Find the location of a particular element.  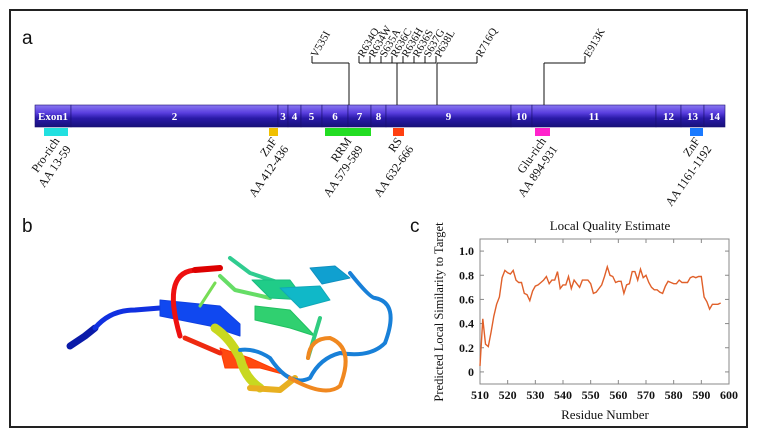

y-tick-label: 0.8 is located at coordinates (466, 275).